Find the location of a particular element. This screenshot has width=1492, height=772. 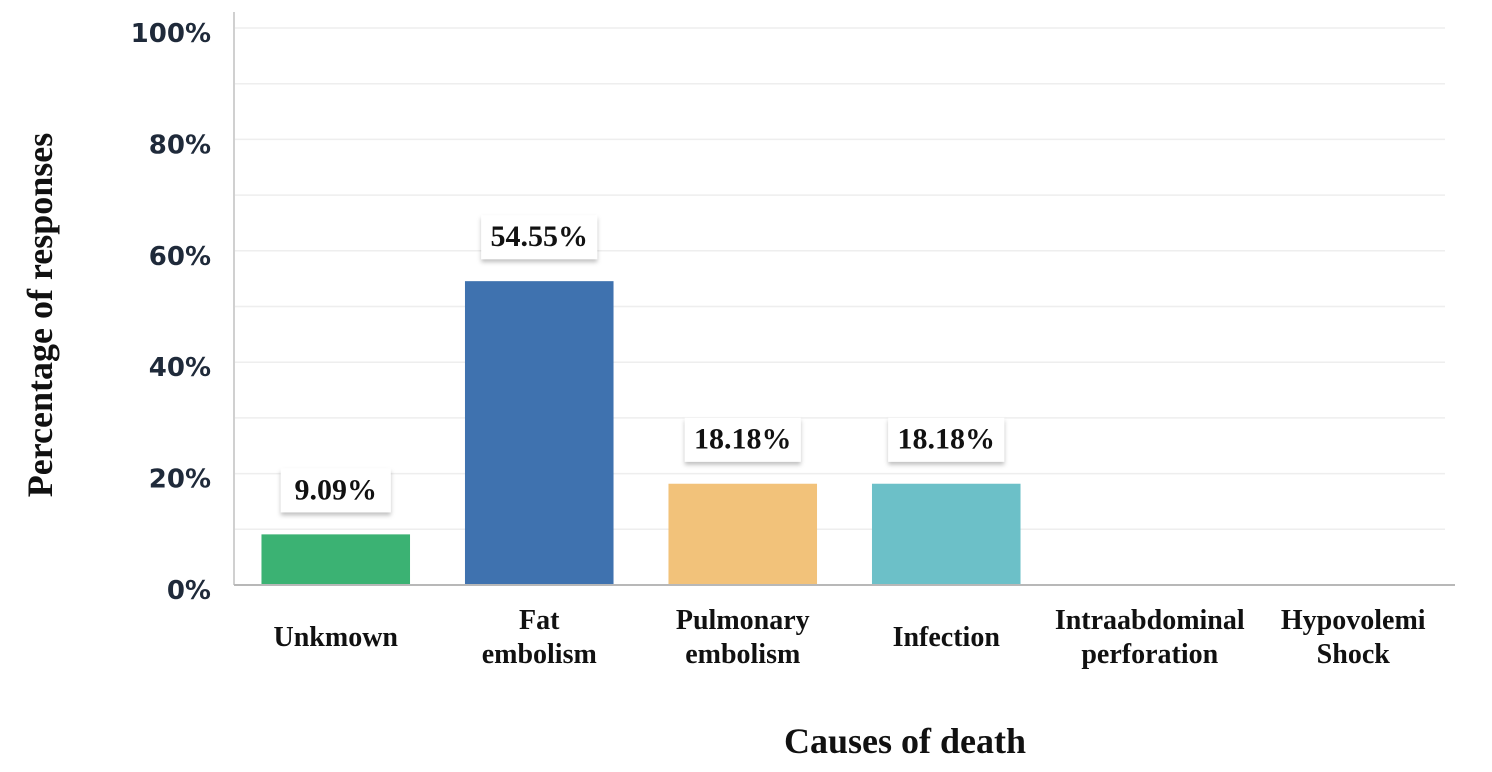

data-label: 54.55% is located at coordinates (540, 236).